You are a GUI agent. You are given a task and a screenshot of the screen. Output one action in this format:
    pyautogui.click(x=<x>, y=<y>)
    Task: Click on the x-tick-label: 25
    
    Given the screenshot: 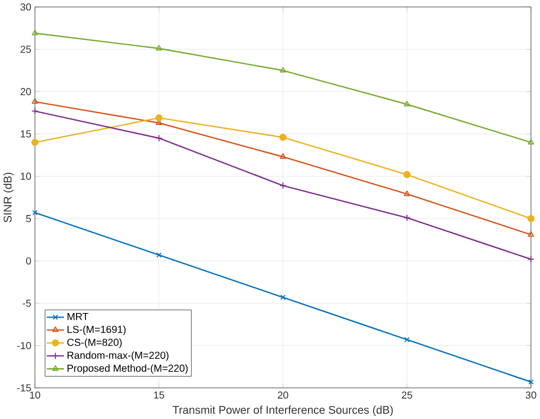 What is the action you would take?
    pyautogui.click(x=407, y=394)
    